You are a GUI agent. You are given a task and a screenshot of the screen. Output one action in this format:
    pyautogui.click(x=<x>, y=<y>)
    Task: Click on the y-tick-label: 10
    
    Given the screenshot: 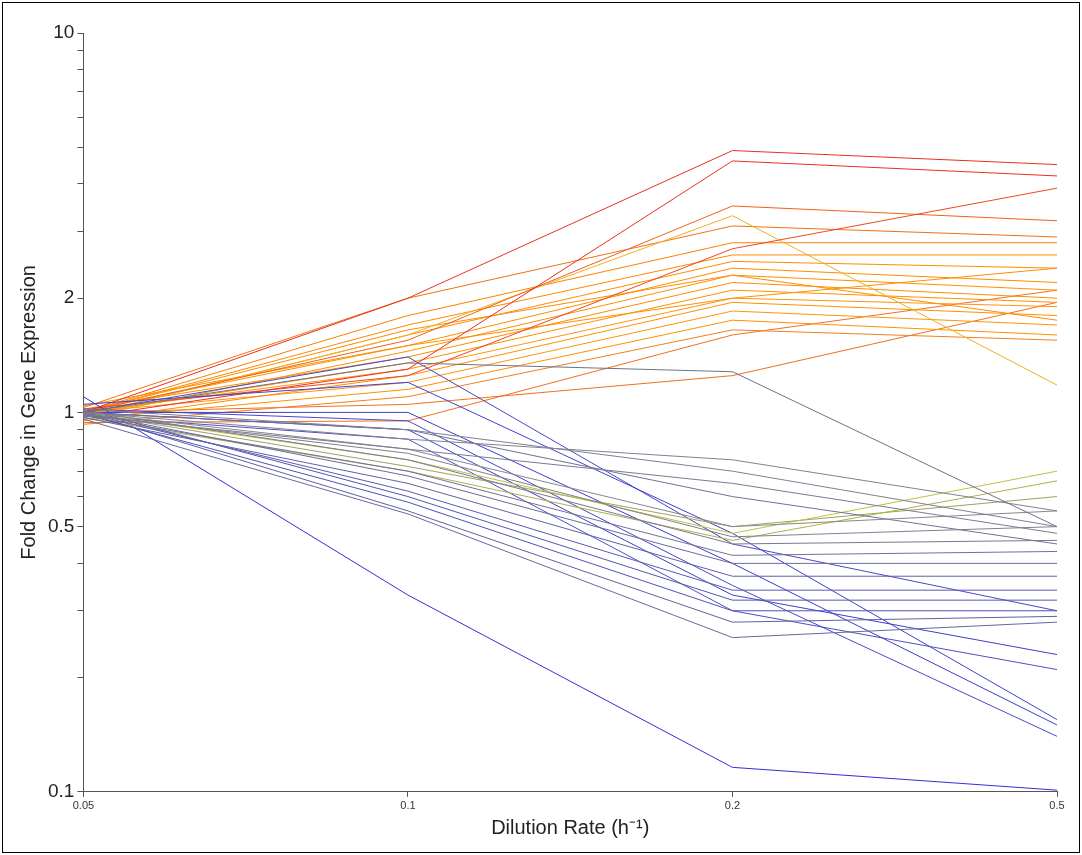 What is the action you would take?
    pyautogui.click(x=64, y=32)
    